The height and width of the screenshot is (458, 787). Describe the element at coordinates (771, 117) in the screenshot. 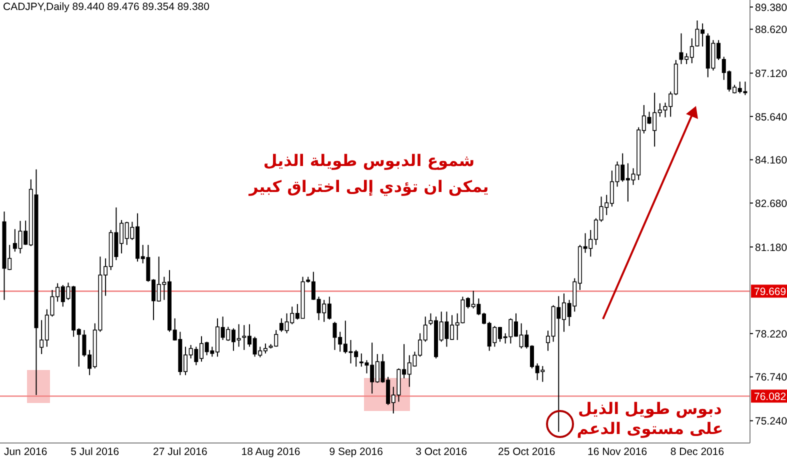

I see `y-tick-label: 85.640` at that location.